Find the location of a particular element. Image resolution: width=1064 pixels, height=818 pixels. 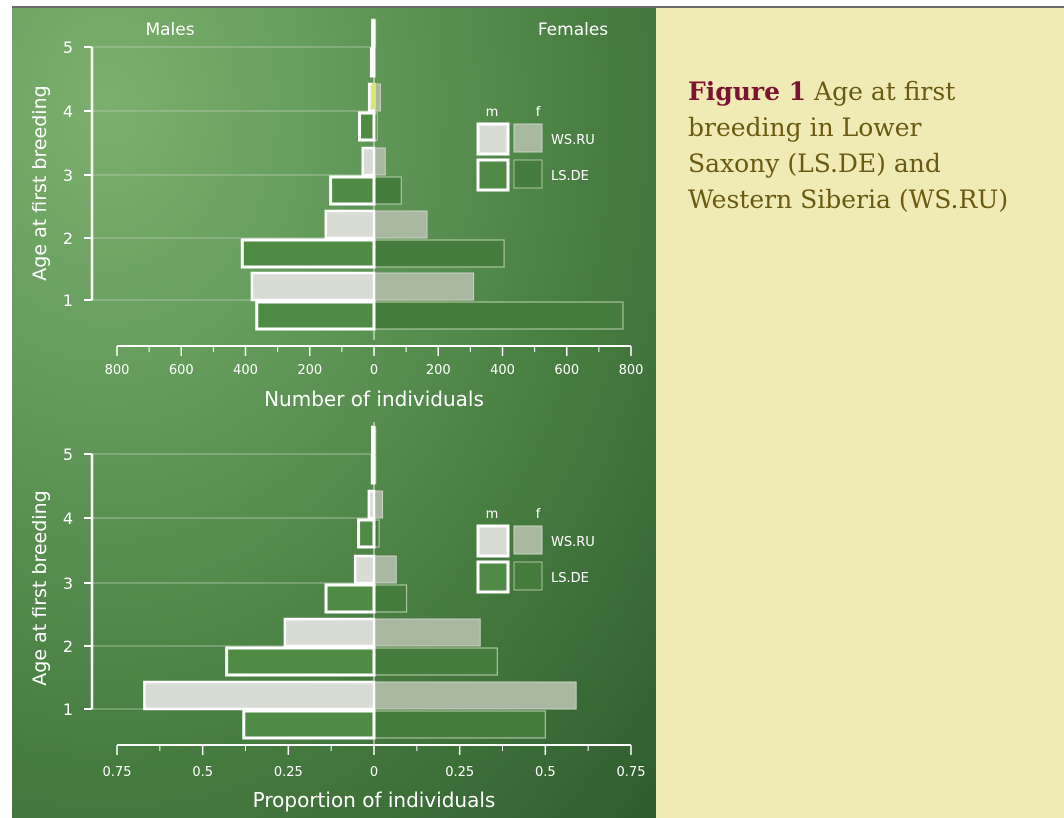

chart2-y-tick-label: 4 is located at coordinates (68, 518).